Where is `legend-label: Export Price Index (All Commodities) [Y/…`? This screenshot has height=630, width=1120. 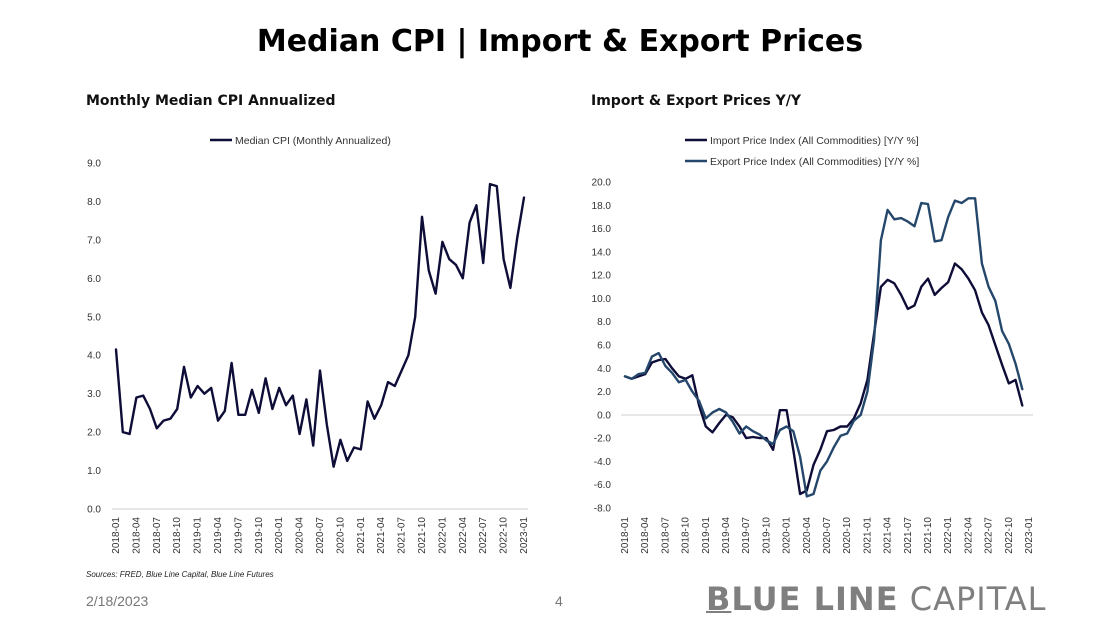 legend-label: Export Price Index (All Commodities) [Y/… is located at coordinates (814, 162).